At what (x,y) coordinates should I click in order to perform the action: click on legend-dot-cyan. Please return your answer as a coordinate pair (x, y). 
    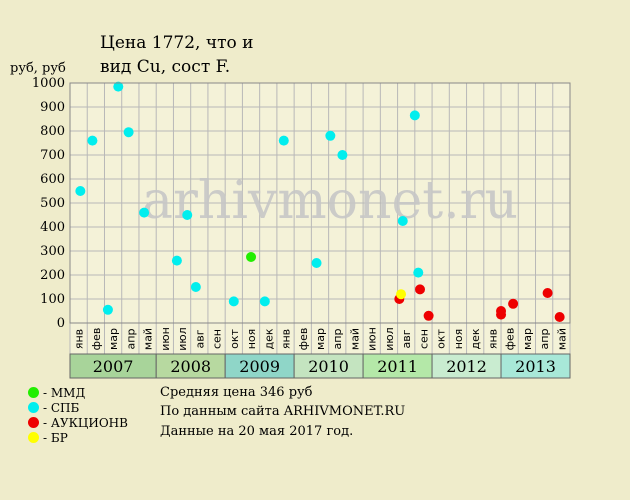
    Looking at the image, I should click on (33, 407).